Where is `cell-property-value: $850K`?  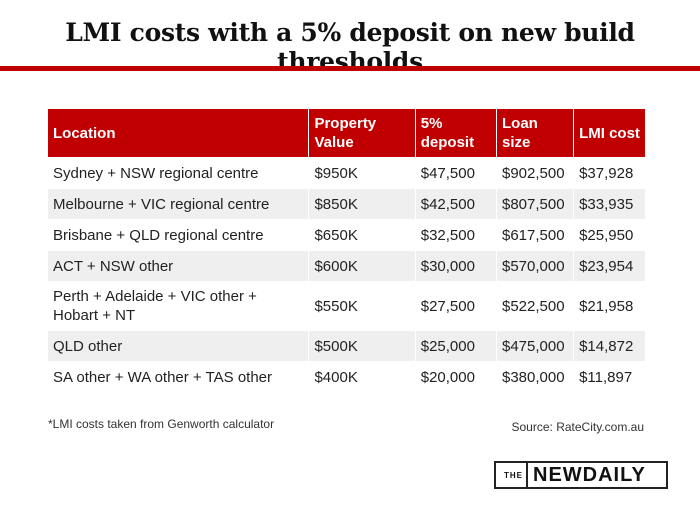 cell-property-value: $850K is located at coordinates (361, 203).